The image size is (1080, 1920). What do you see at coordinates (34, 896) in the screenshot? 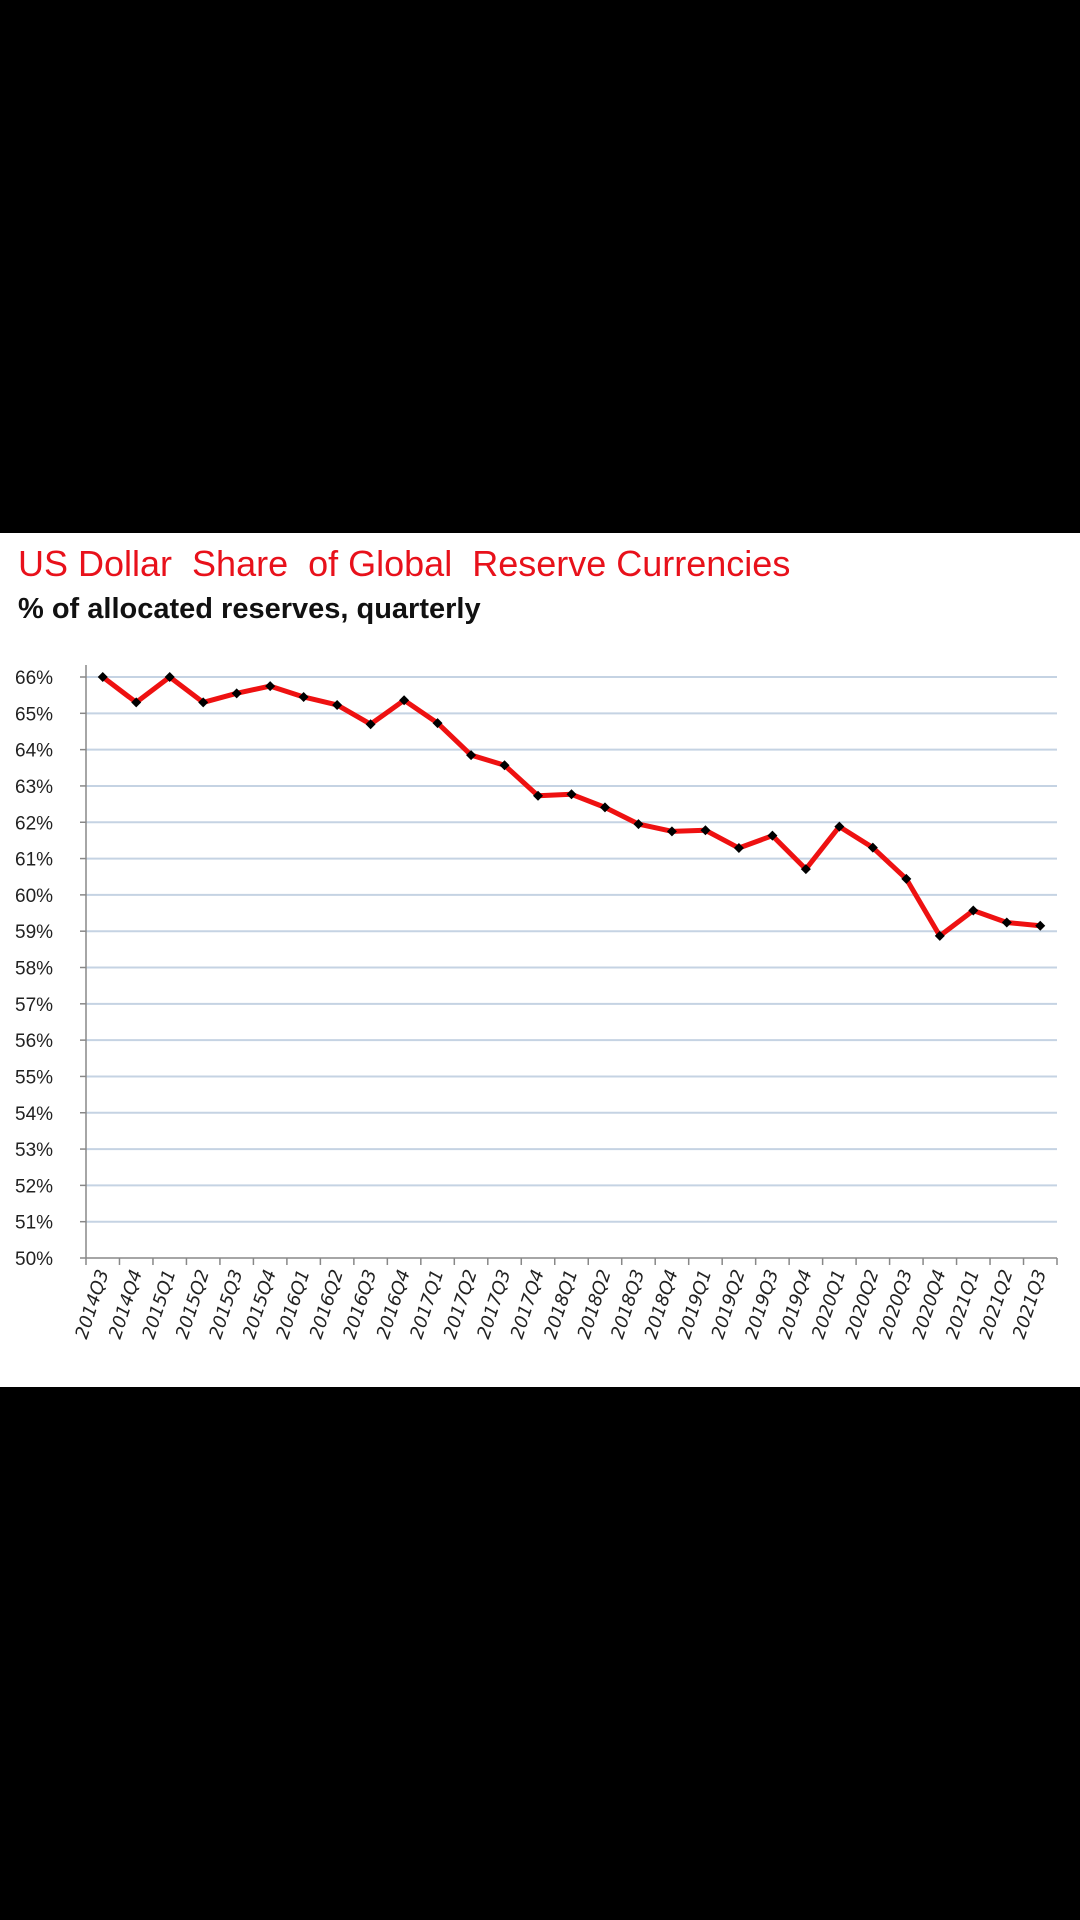
I see `y-tick-label: 60%` at bounding box center [34, 896].